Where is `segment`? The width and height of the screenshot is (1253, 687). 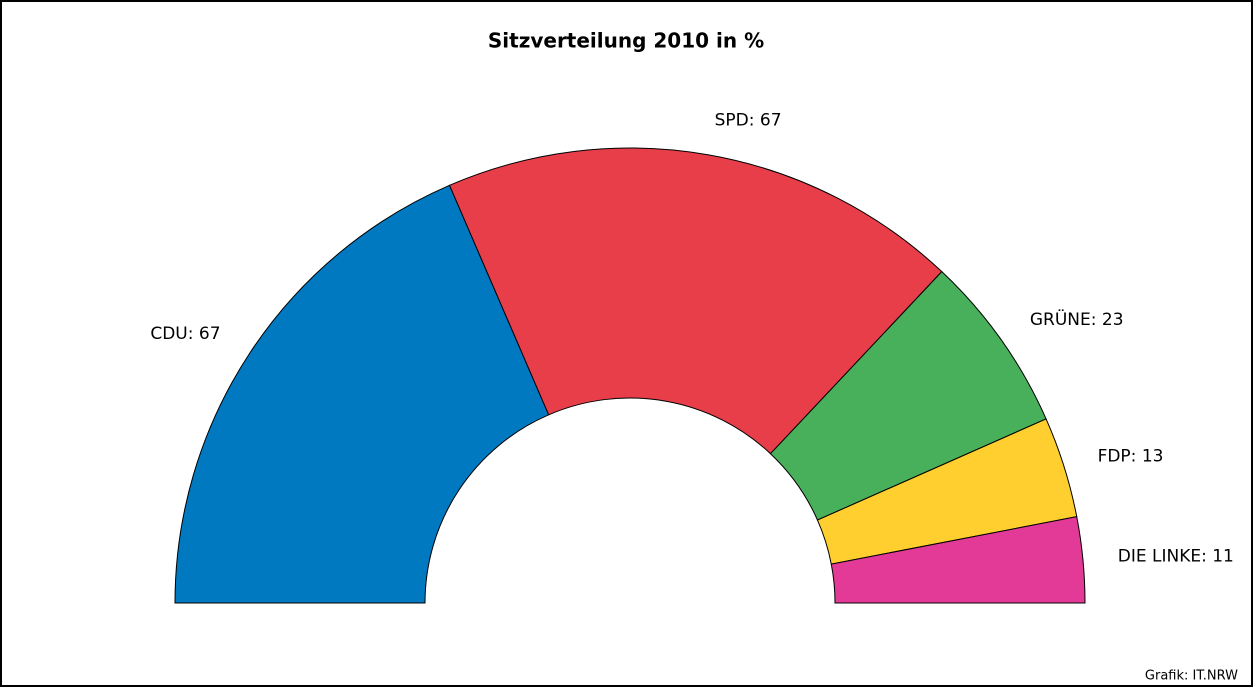 segment is located at coordinates (958, 560).